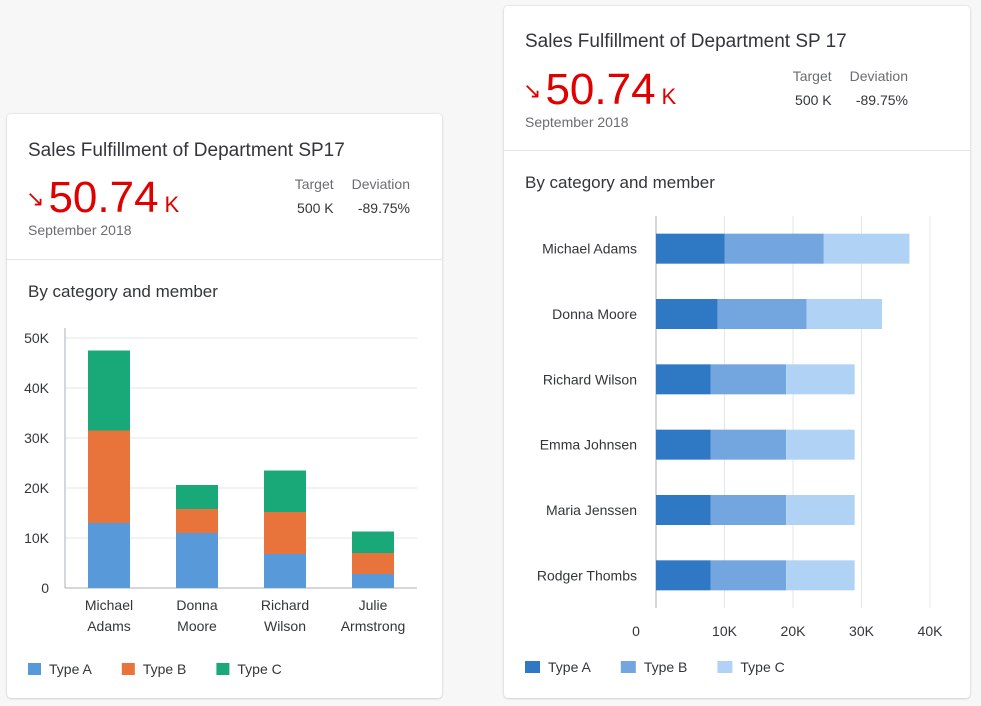 The height and width of the screenshot is (706, 981). I want to click on x-category-label: Julie, so click(373, 605).